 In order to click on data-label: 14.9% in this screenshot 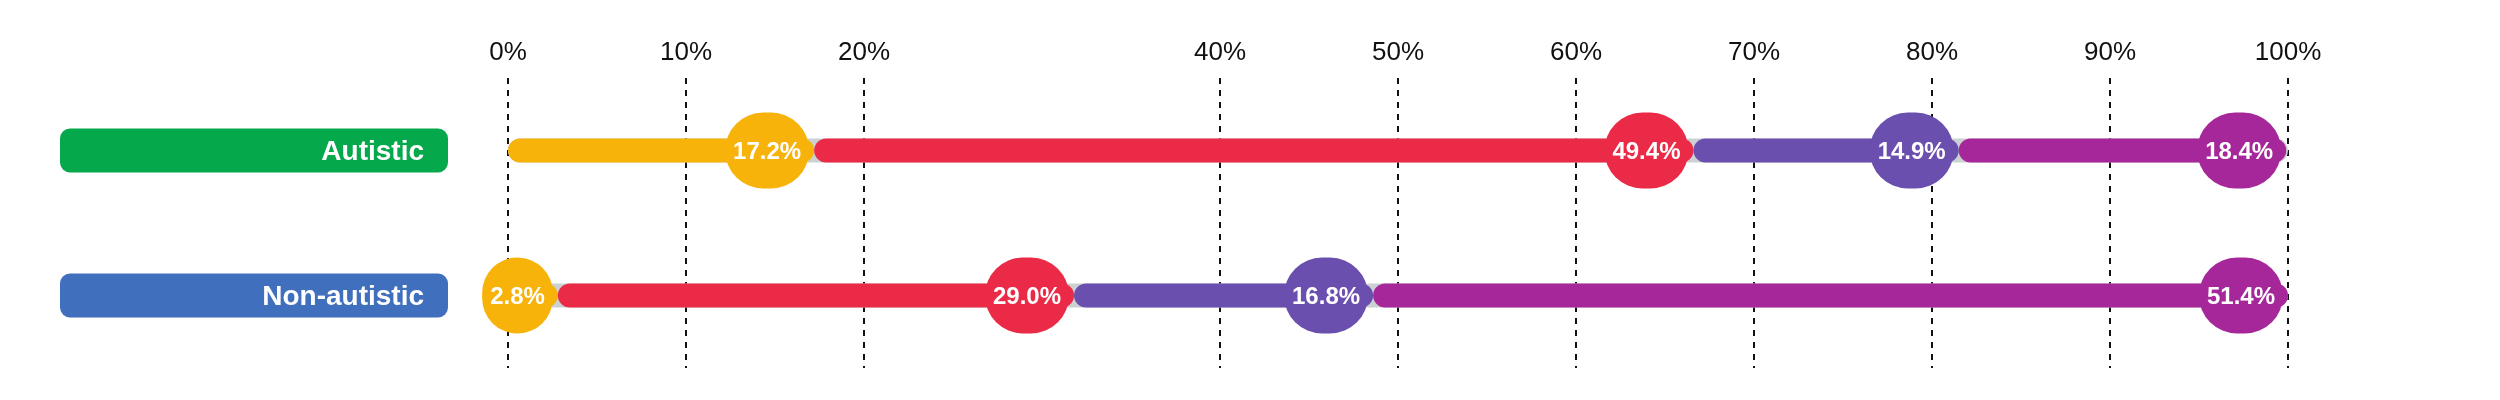, I will do `click(1911, 150)`.